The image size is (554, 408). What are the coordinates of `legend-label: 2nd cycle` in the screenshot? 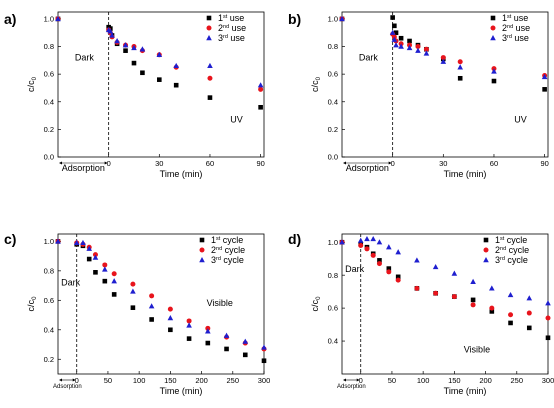 It's located at (512, 250).